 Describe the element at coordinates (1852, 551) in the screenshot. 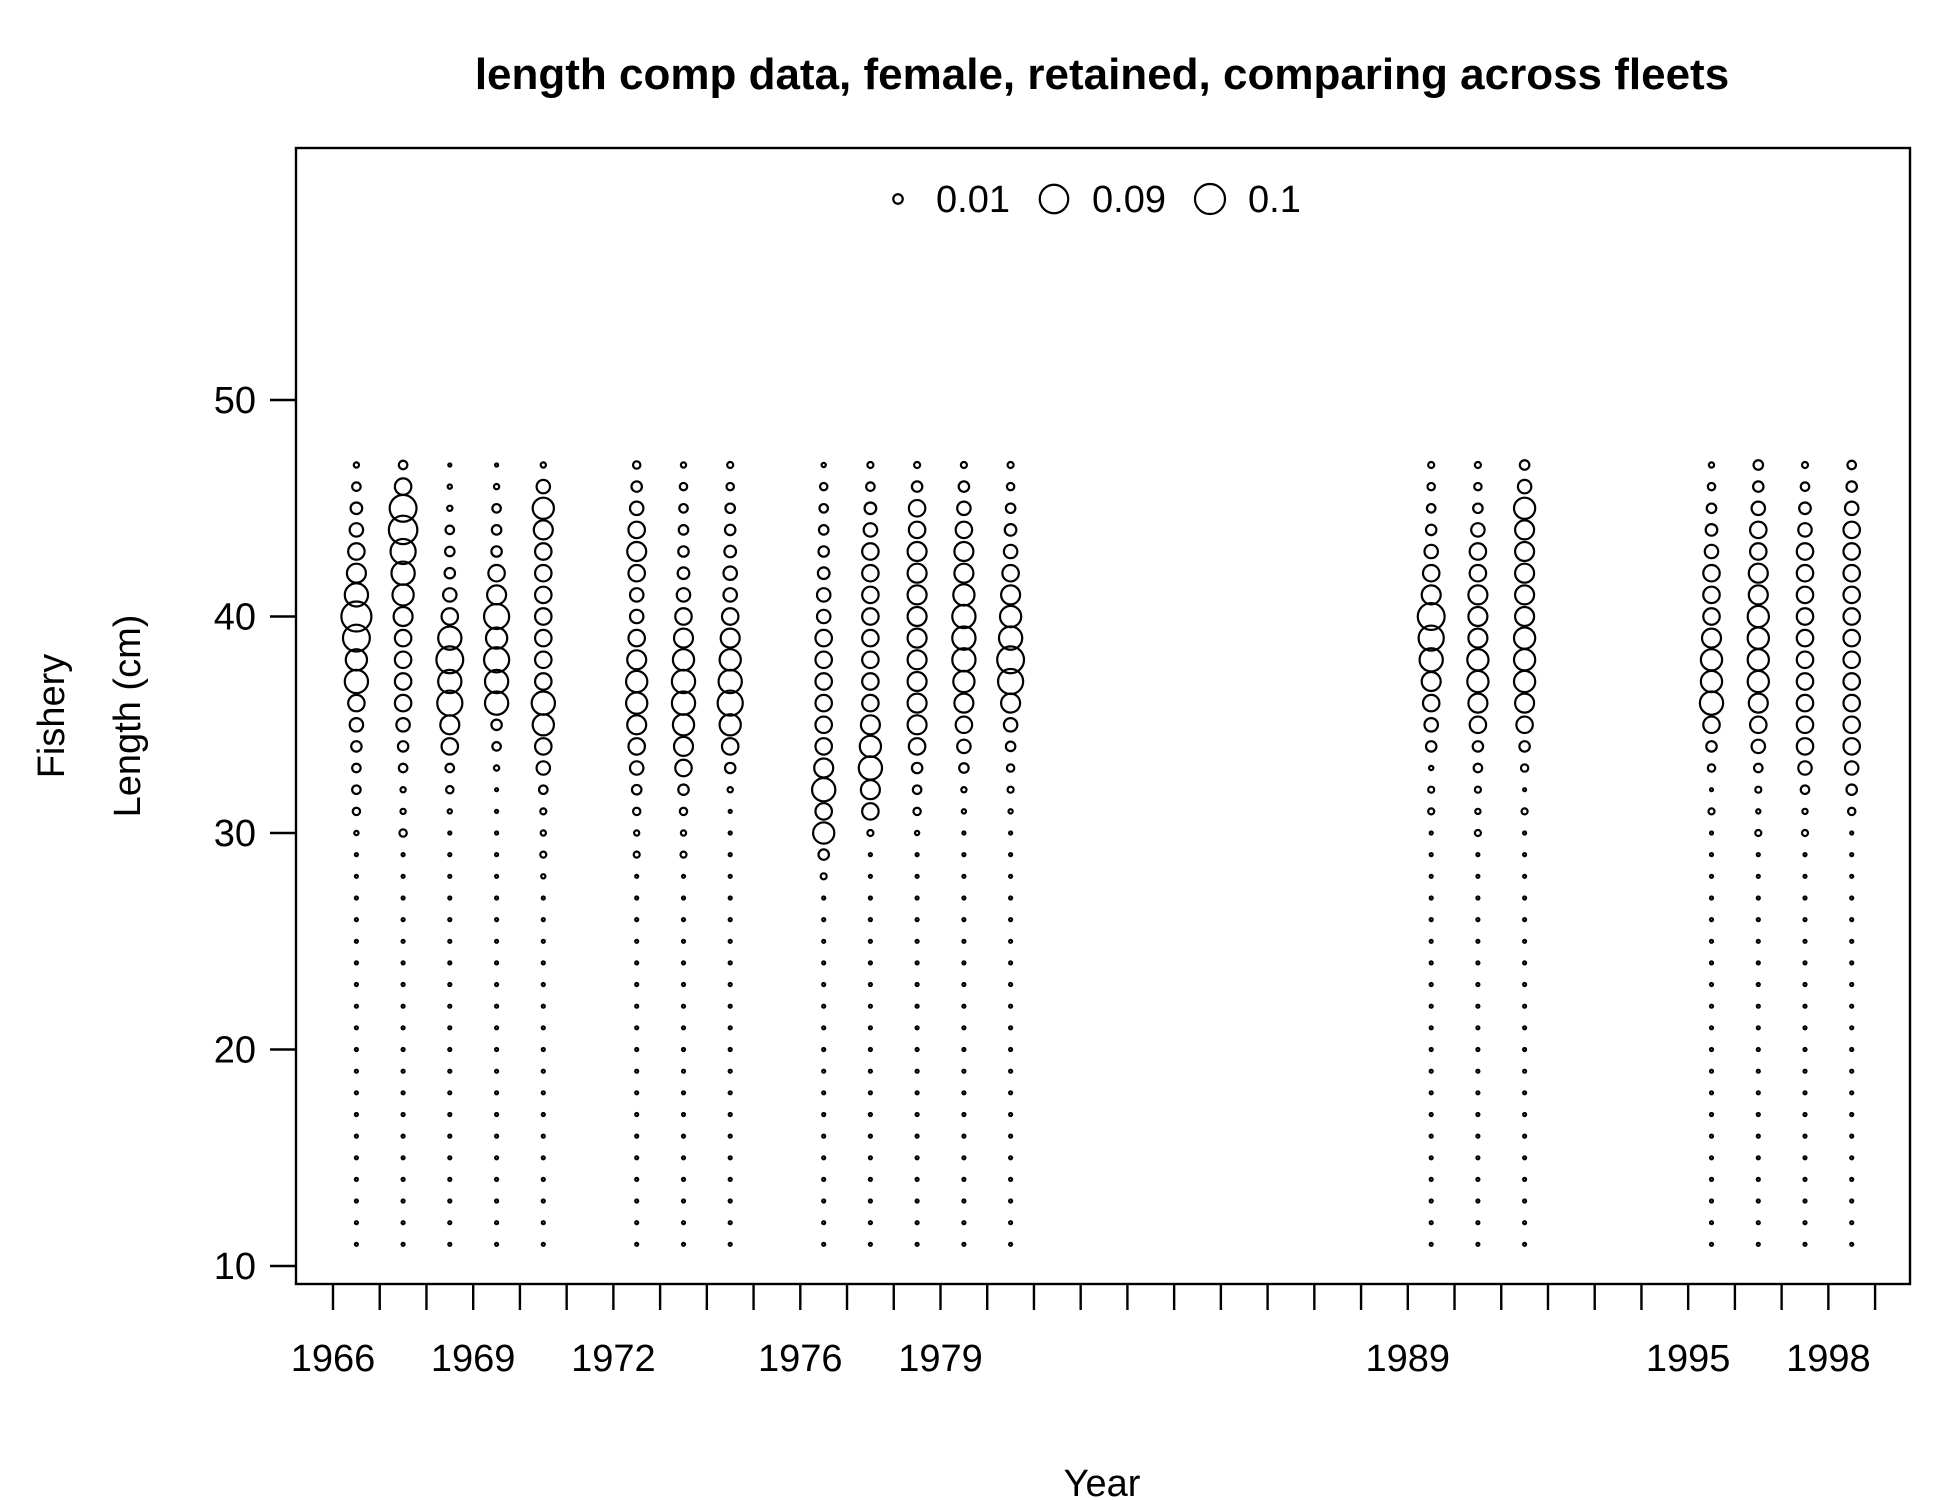

I see `bubble-1998.5-43` at that location.